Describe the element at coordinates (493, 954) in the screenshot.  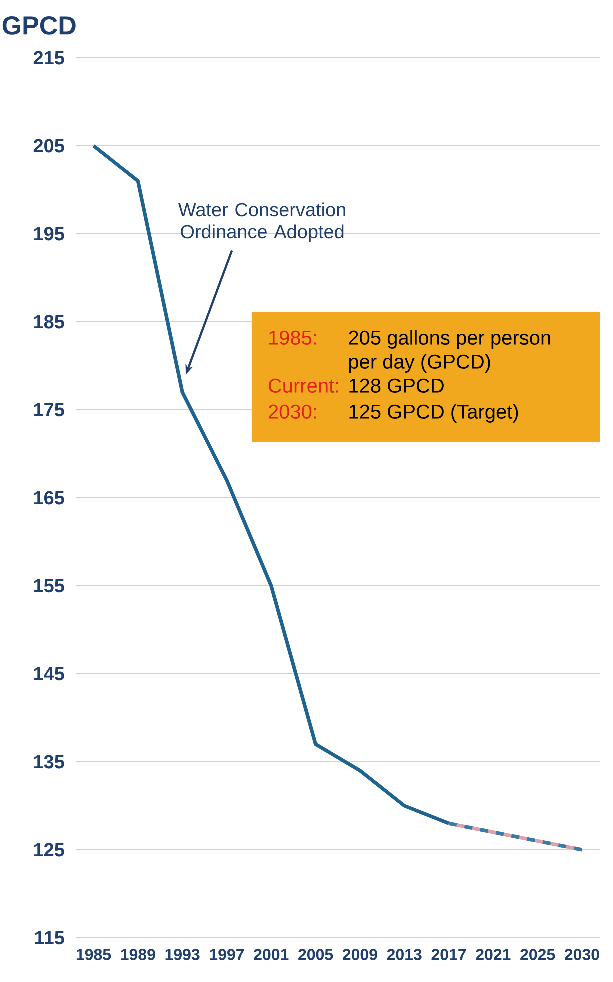
I see `x-tick-label: 2021` at that location.